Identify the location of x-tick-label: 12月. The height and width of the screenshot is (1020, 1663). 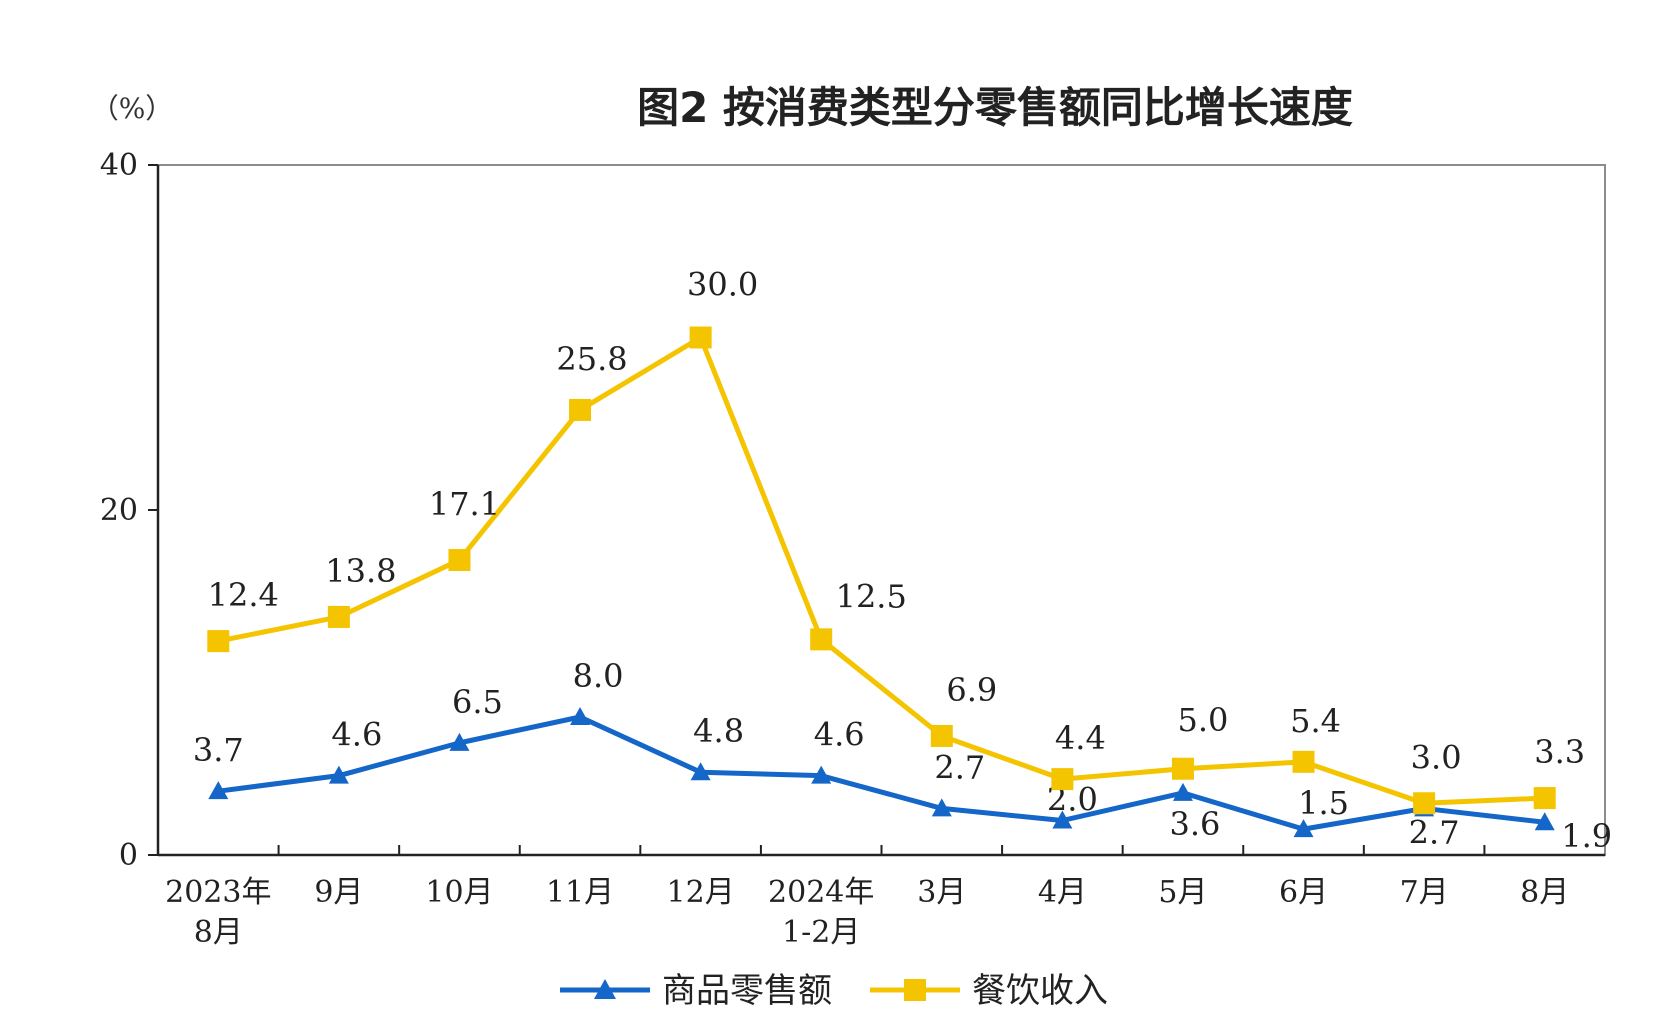
(701, 892).